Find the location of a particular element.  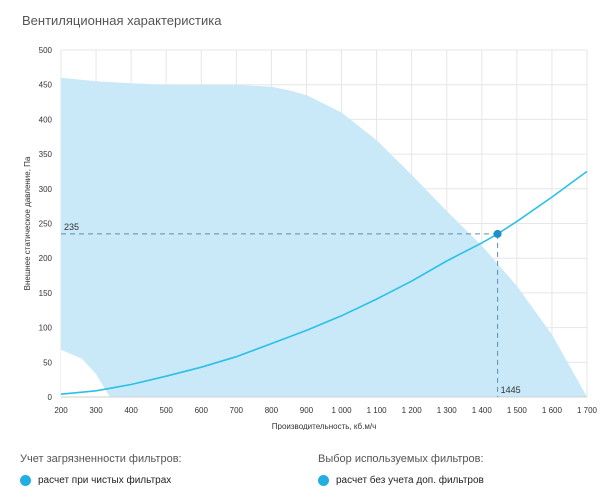

y-tick-label: 100 is located at coordinates (46, 328).